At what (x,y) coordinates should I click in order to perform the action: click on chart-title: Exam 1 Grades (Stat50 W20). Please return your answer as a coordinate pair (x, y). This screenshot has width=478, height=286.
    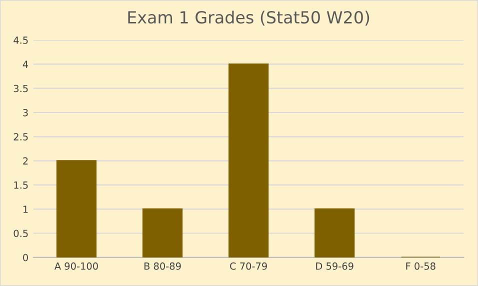
    Looking at the image, I should click on (249, 18).